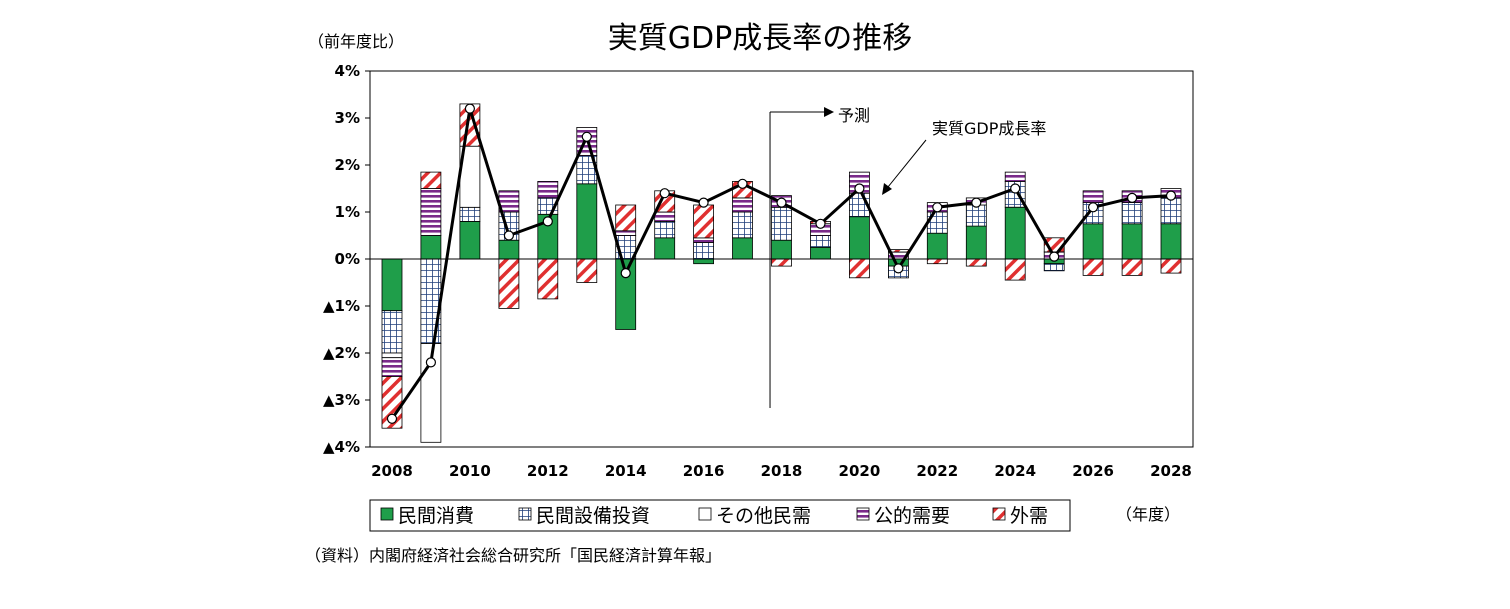  I want to click on y-tick-label: 3%, so click(347, 118).